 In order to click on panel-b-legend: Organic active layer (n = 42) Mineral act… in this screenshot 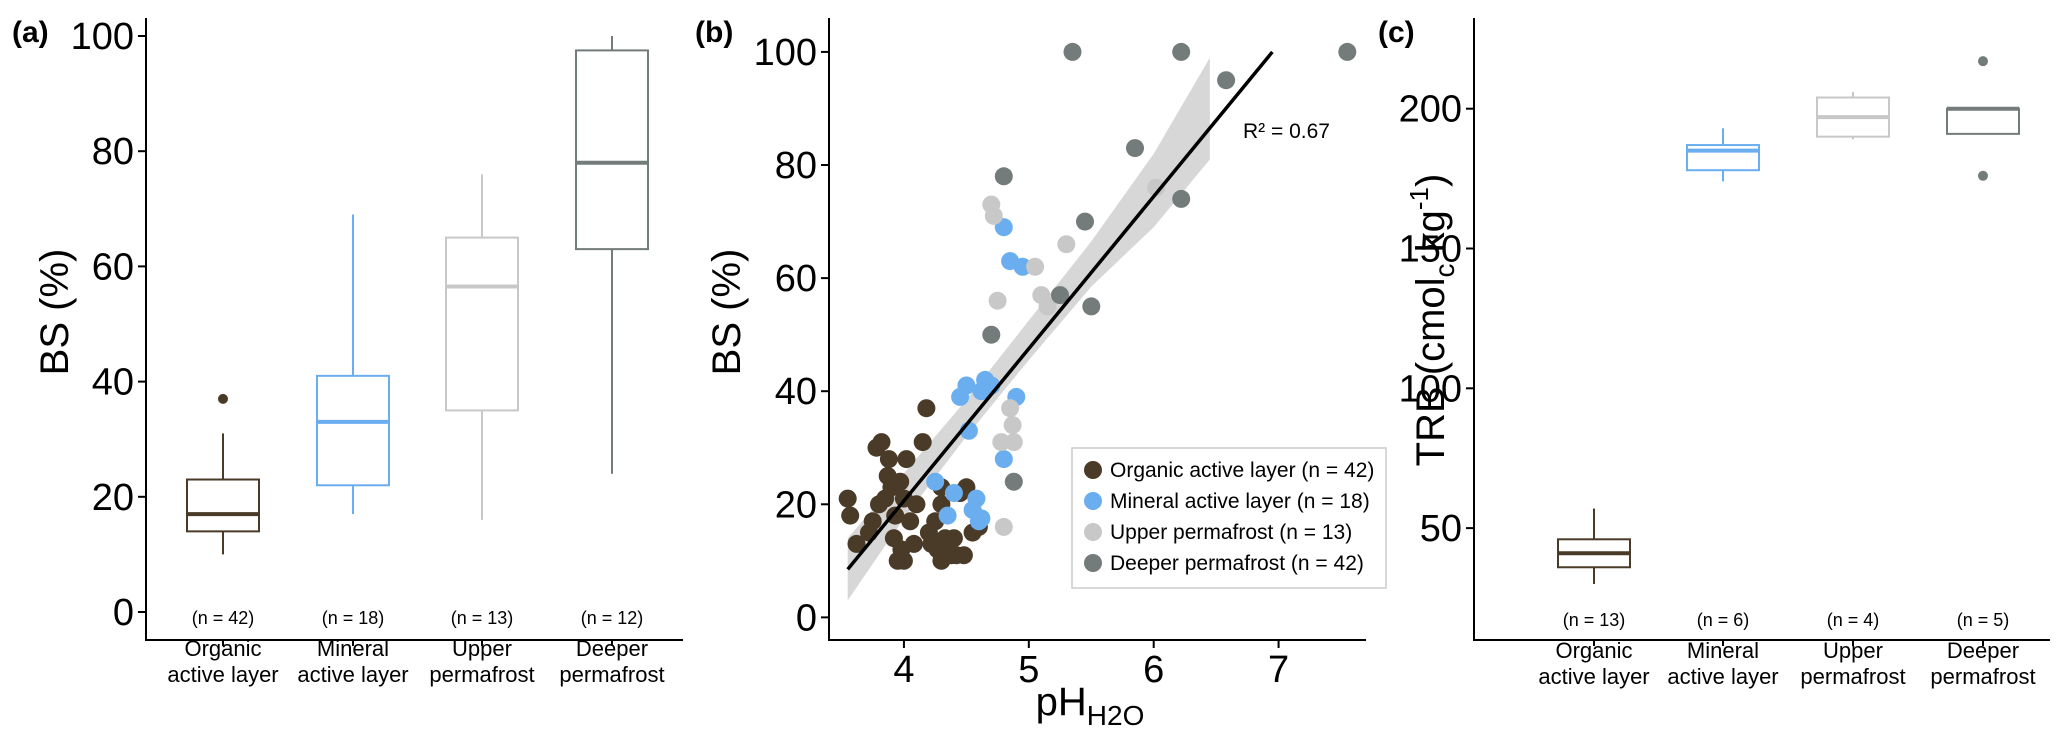, I will do `click(1229, 518)`.